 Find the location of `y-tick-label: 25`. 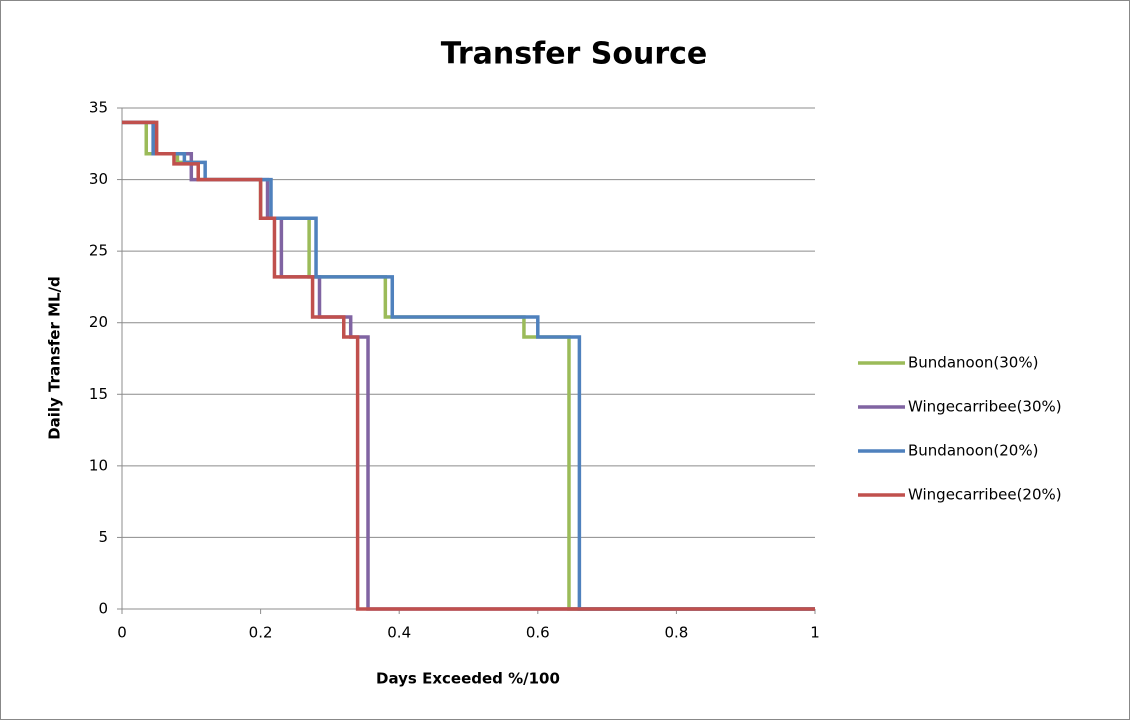

y-tick-label: 25 is located at coordinates (98, 251).